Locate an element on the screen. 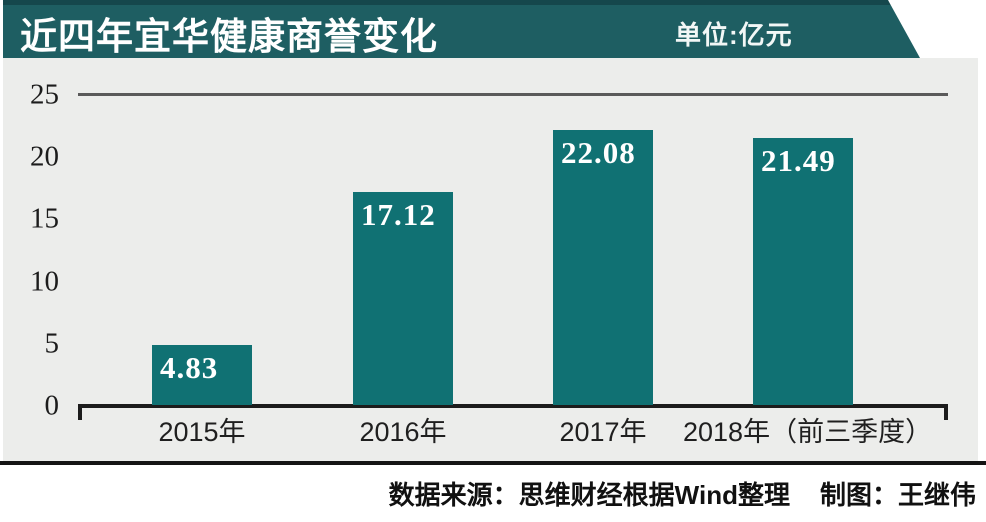 The width and height of the screenshot is (986, 522). x-axis-line is located at coordinates (513, 406).